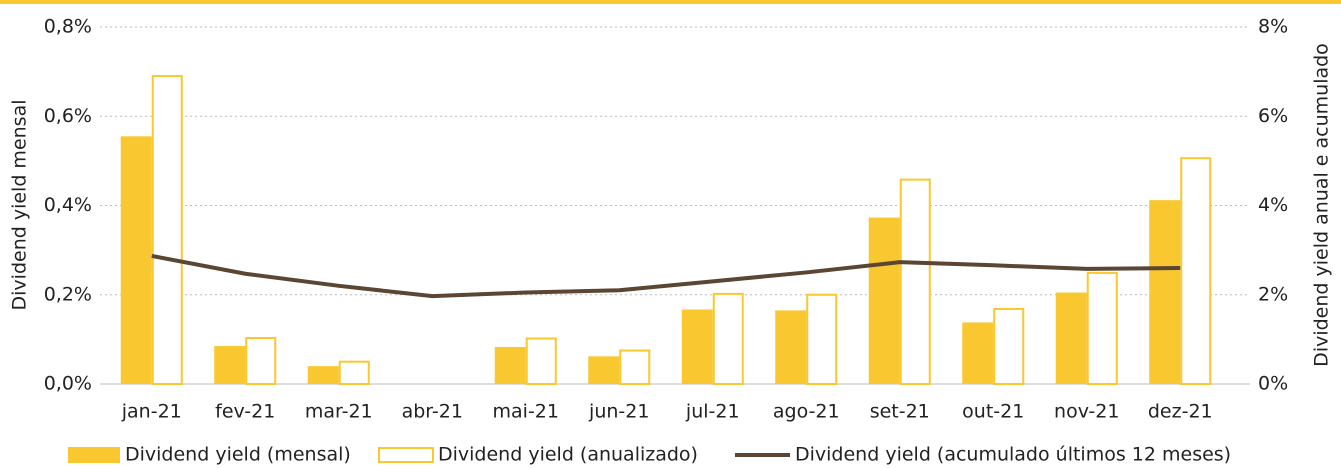  Describe the element at coordinates (568, 455) in the screenshot. I see `legend-label: Dividend yield (anualizado)` at that location.